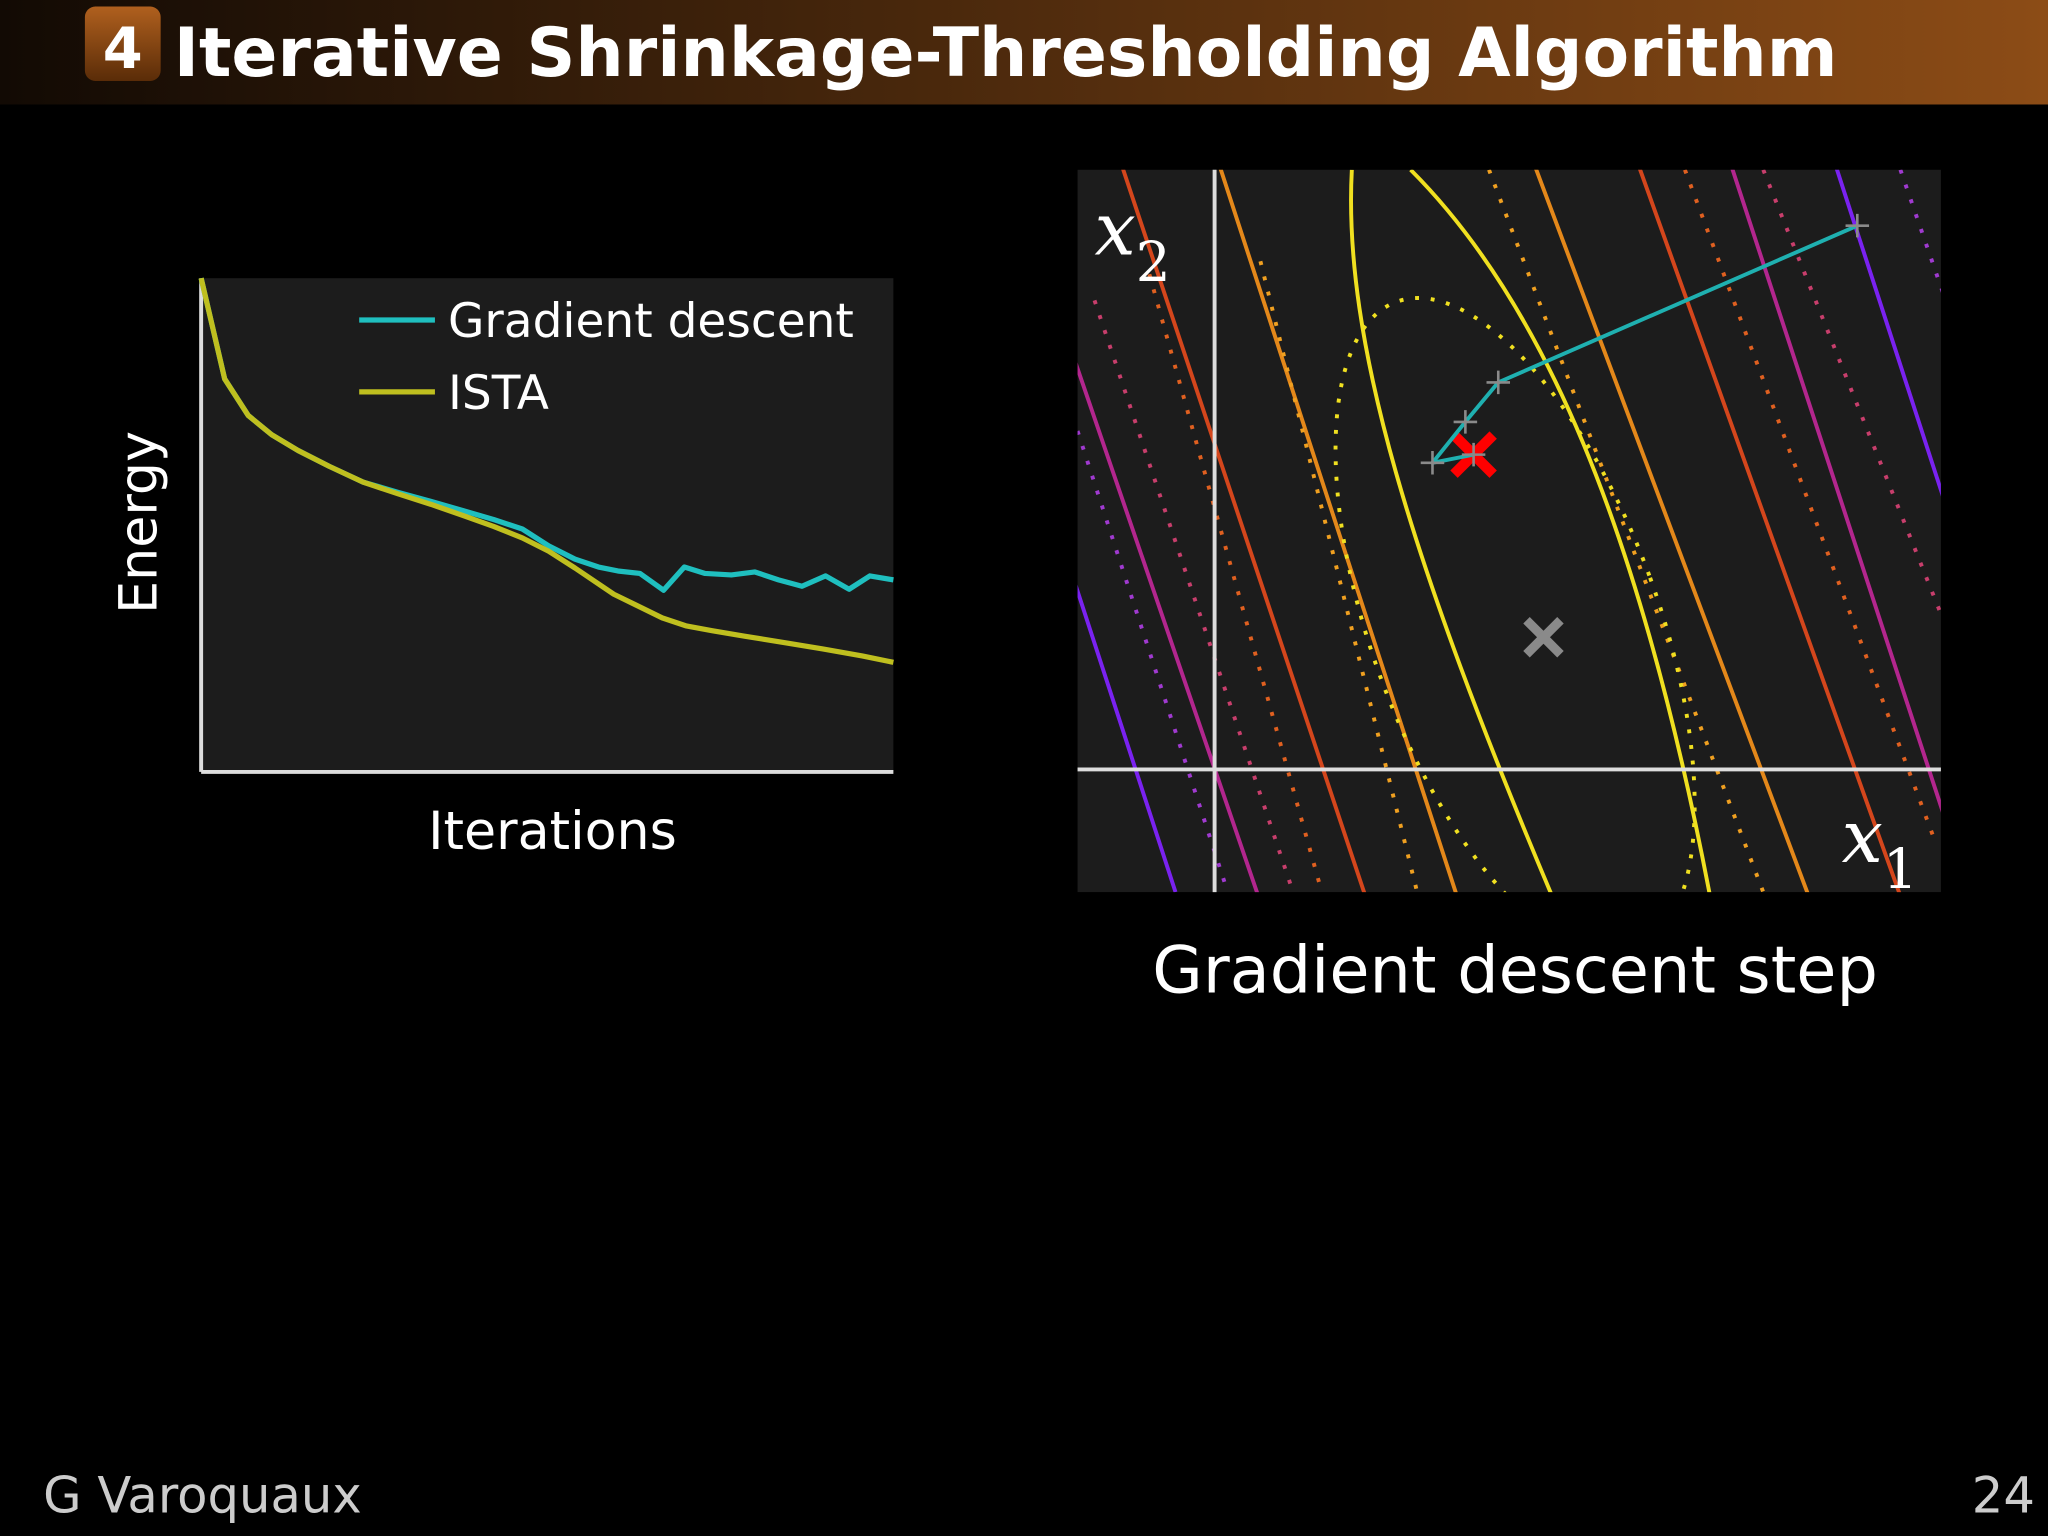  I want to click on marker-stroke, so click(1543, 637).